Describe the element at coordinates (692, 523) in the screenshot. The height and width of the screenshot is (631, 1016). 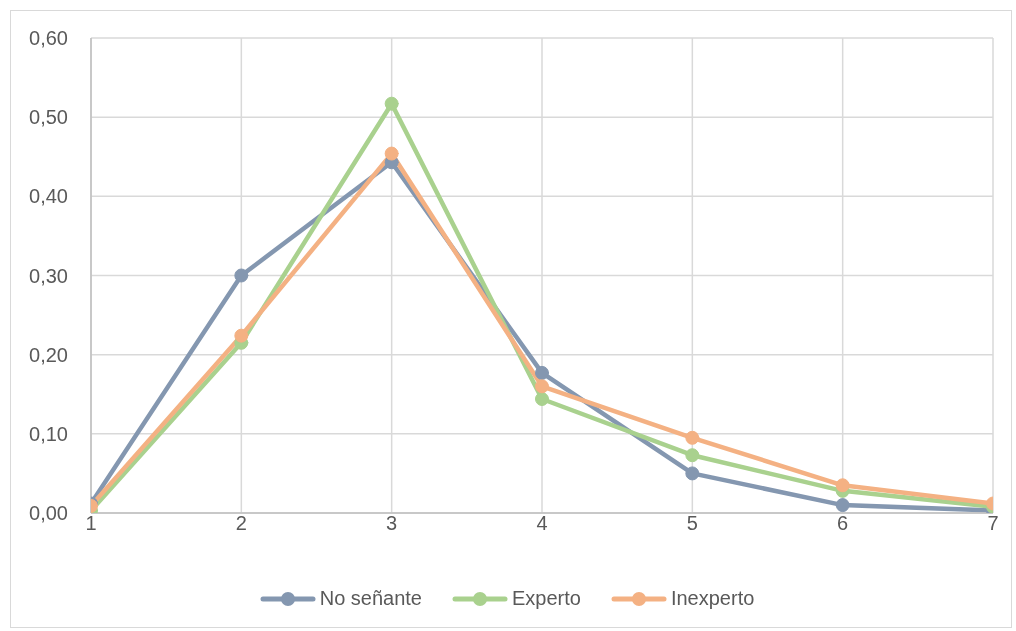
I see `x-tick-label: 5` at that location.